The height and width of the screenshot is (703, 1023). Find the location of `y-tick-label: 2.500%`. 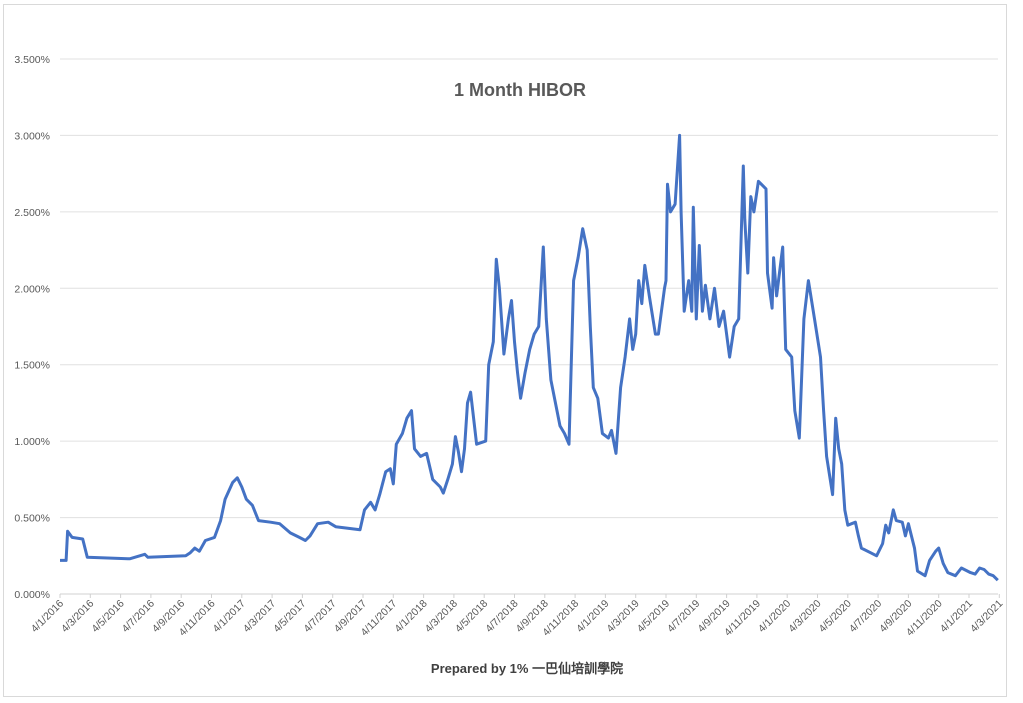

y-tick-label: 2.500% is located at coordinates (32, 213).